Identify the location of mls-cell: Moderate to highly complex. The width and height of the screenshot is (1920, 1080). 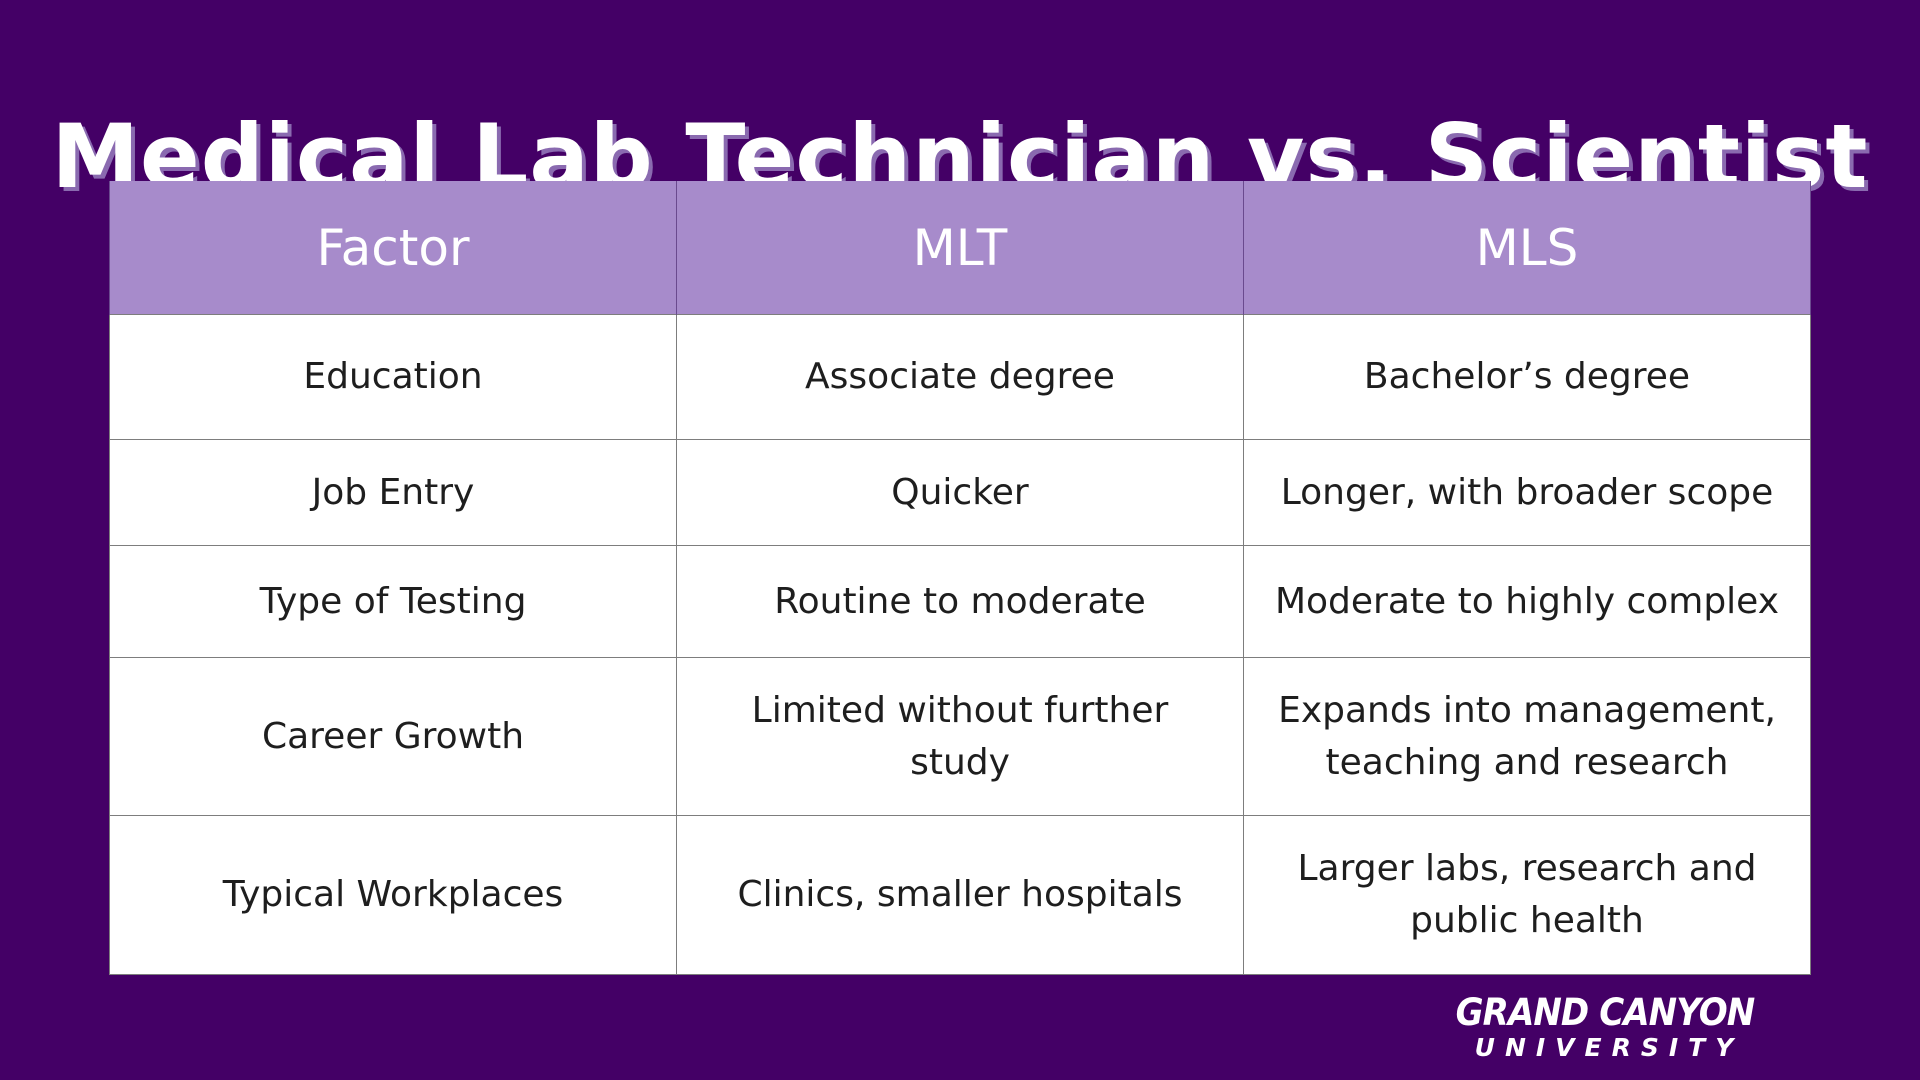
(1527, 601).